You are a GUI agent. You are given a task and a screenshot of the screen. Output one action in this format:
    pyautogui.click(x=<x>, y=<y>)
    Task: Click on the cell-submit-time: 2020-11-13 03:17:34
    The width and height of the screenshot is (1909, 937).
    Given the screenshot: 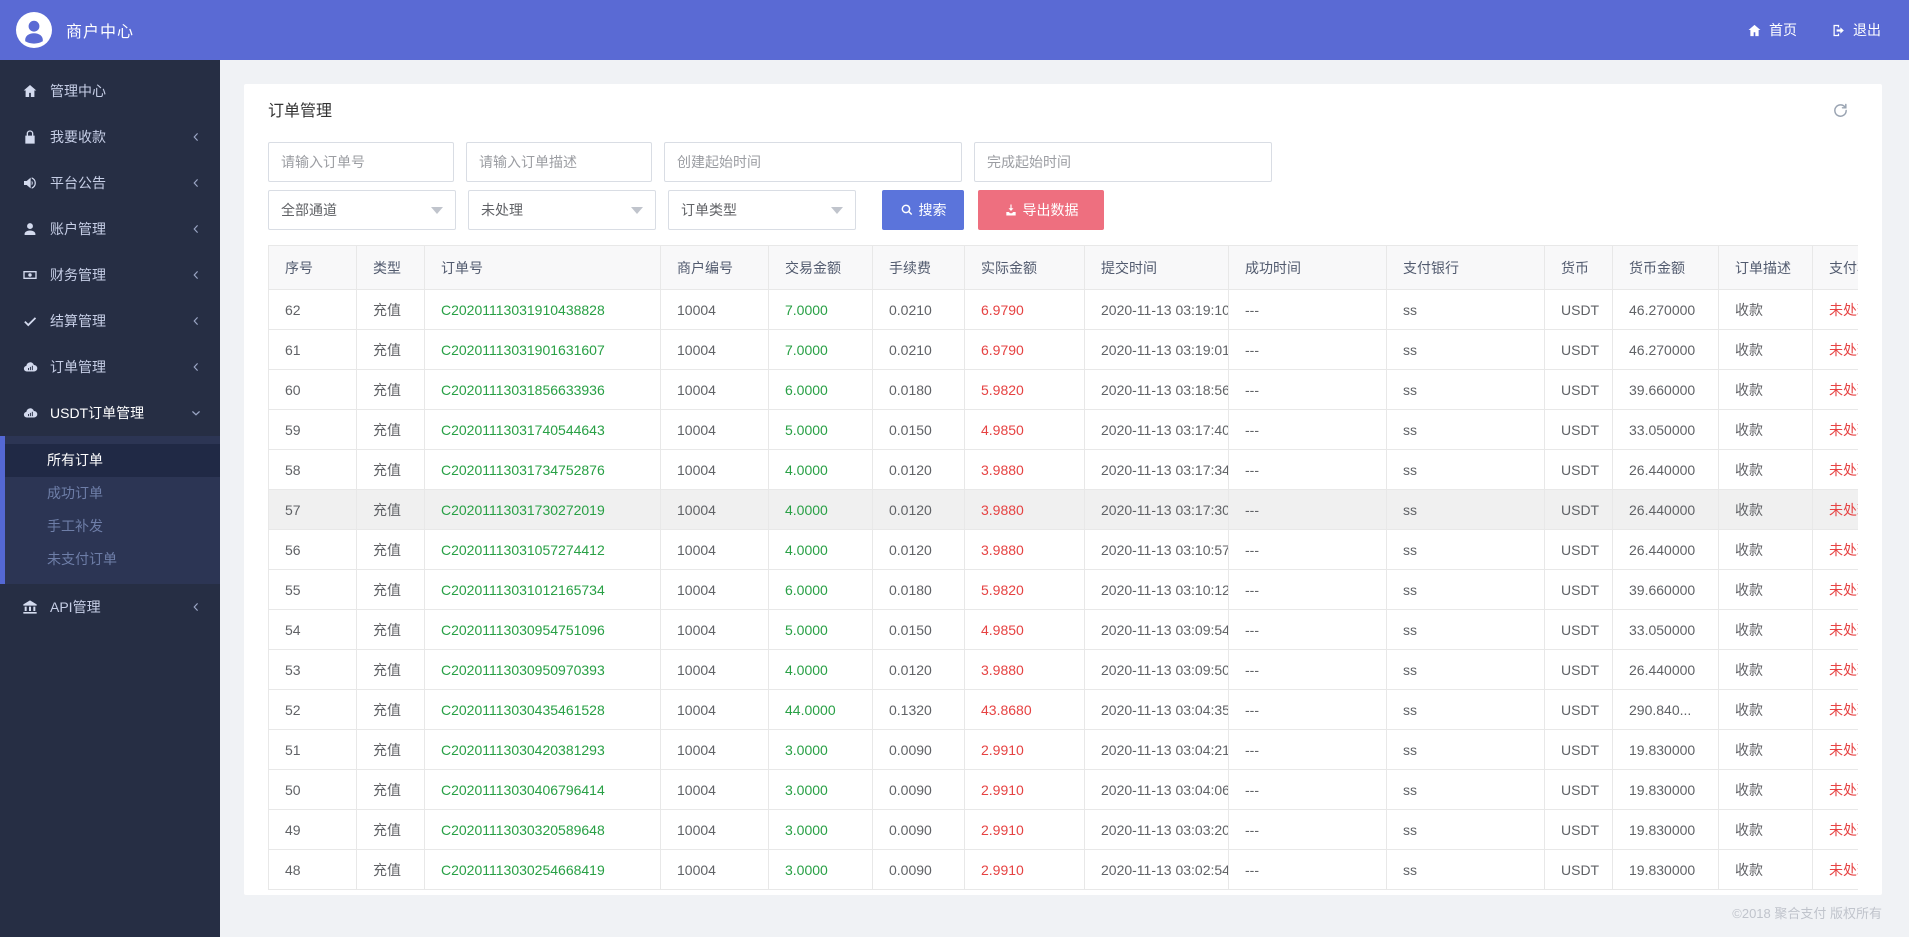 What is the action you would take?
    pyautogui.click(x=1156, y=469)
    